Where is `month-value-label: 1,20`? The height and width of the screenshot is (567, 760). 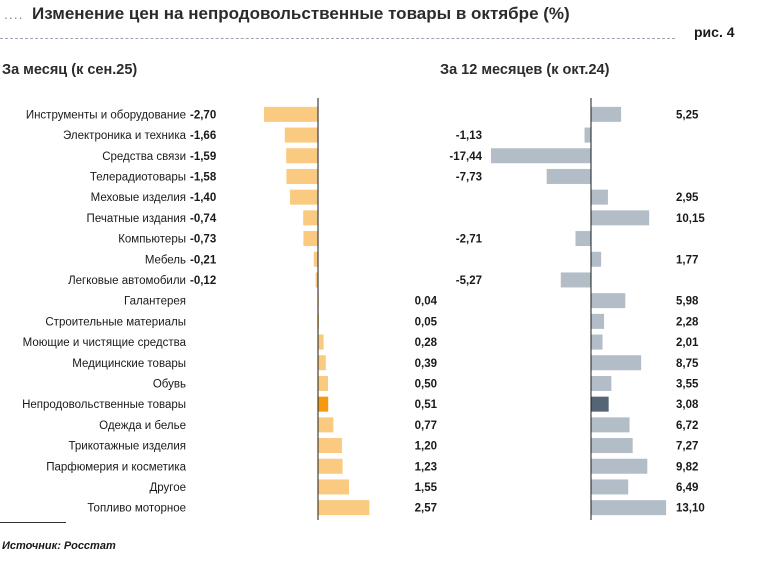 month-value-label: 1,20 is located at coordinates (426, 447).